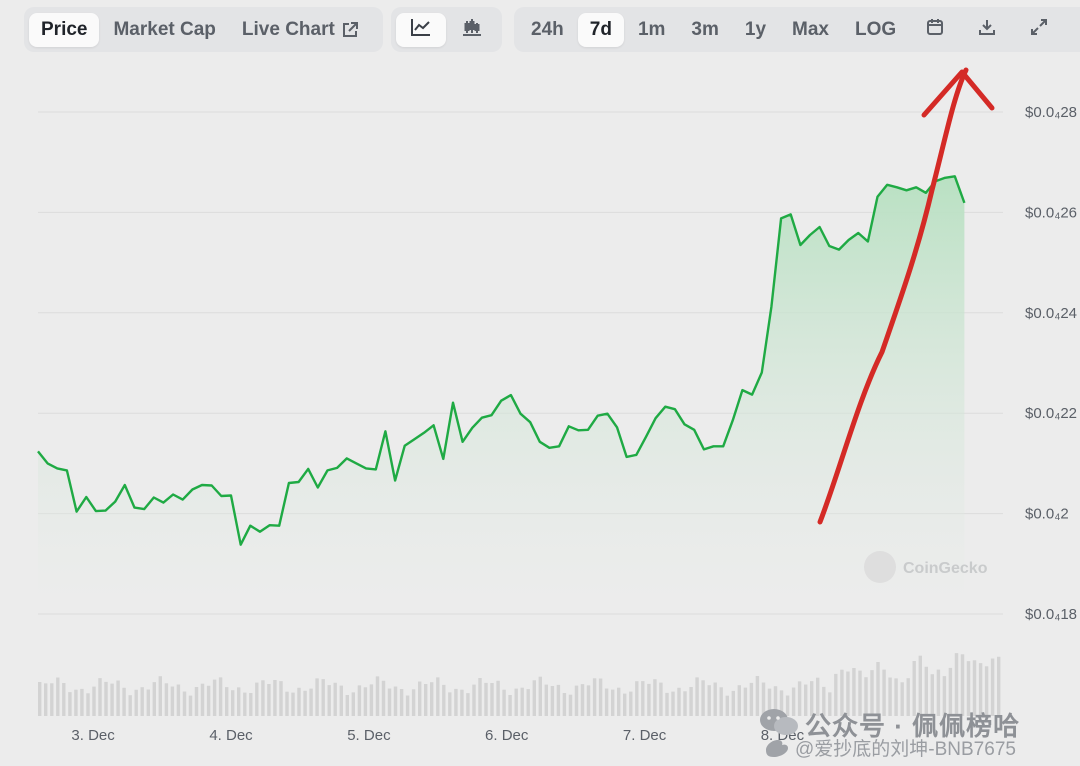  What do you see at coordinates (810, 29) in the screenshot?
I see `range-max-button: Max` at bounding box center [810, 29].